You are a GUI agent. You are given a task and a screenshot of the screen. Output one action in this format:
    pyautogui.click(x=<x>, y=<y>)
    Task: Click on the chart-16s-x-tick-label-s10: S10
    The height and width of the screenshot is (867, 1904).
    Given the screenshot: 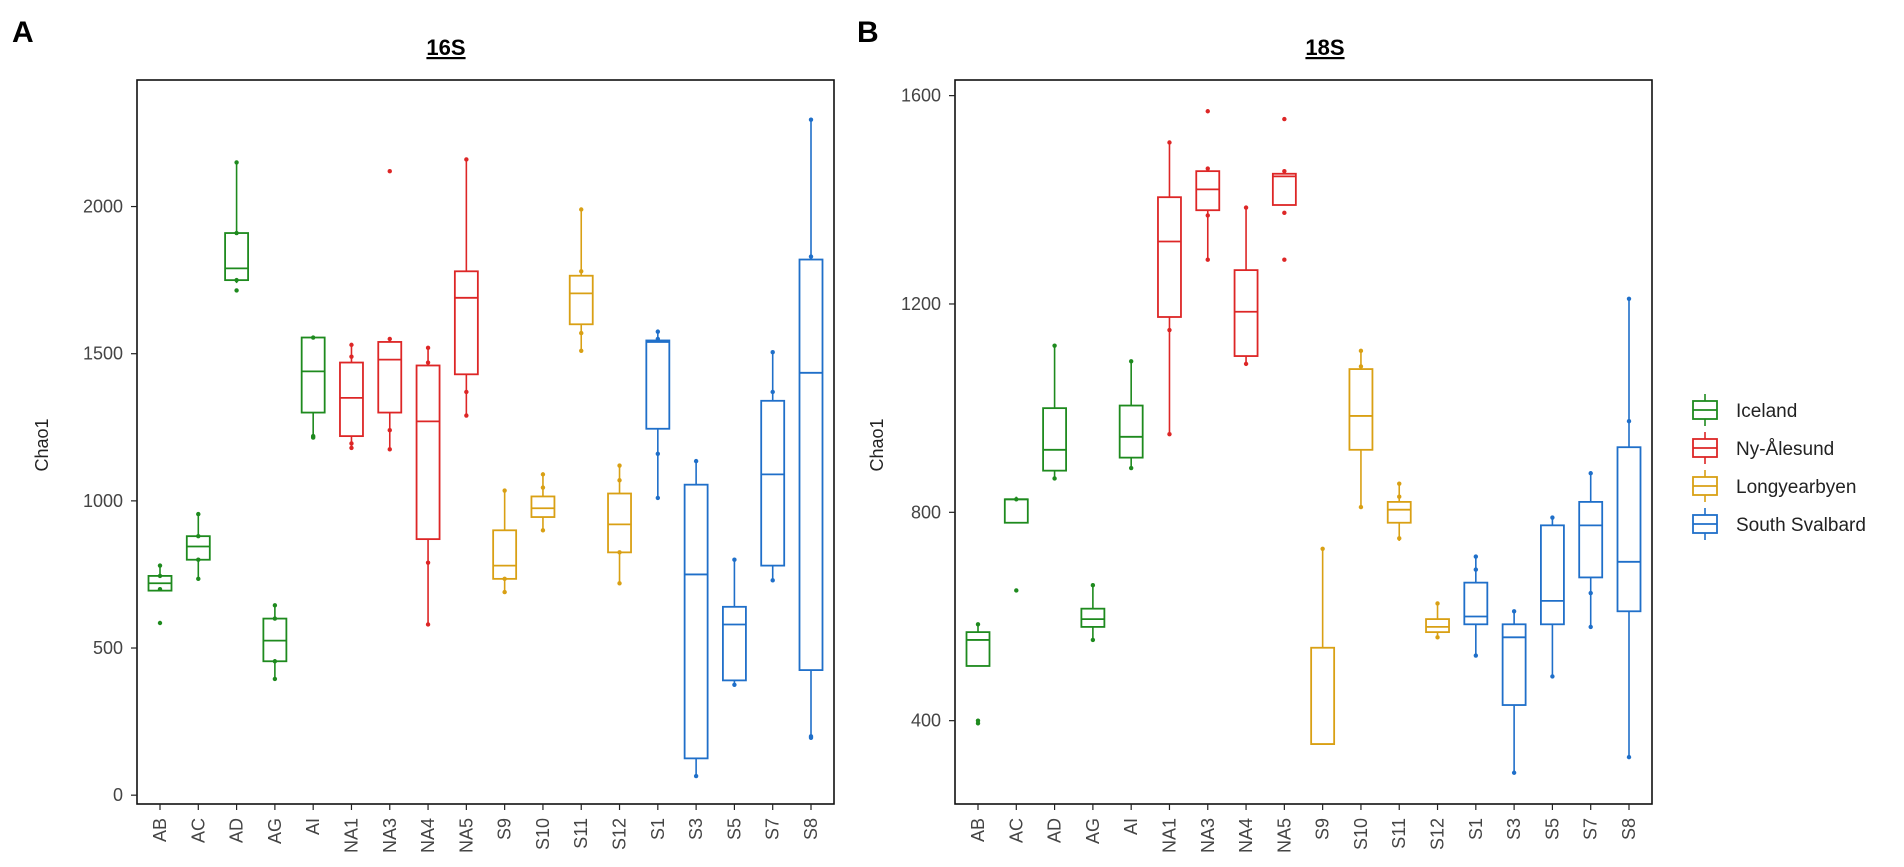 What is the action you would take?
    pyautogui.click(x=543, y=834)
    